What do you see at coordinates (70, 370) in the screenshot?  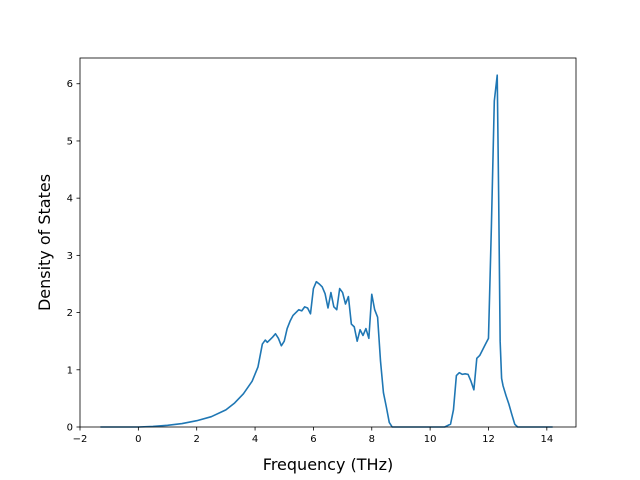 I see `y-tick-label: 1` at bounding box center [70, 370].